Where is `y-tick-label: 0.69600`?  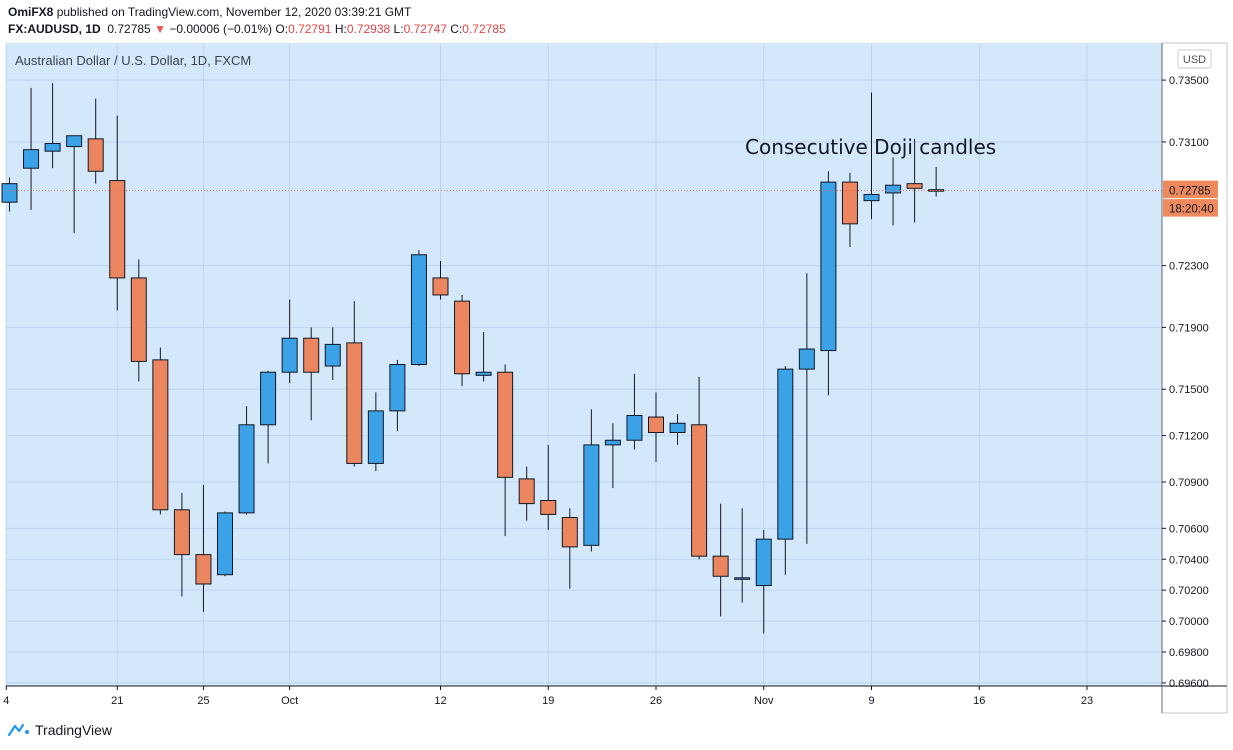 y-tick-label: 0.69600 is located at coordinates (1189, 684).